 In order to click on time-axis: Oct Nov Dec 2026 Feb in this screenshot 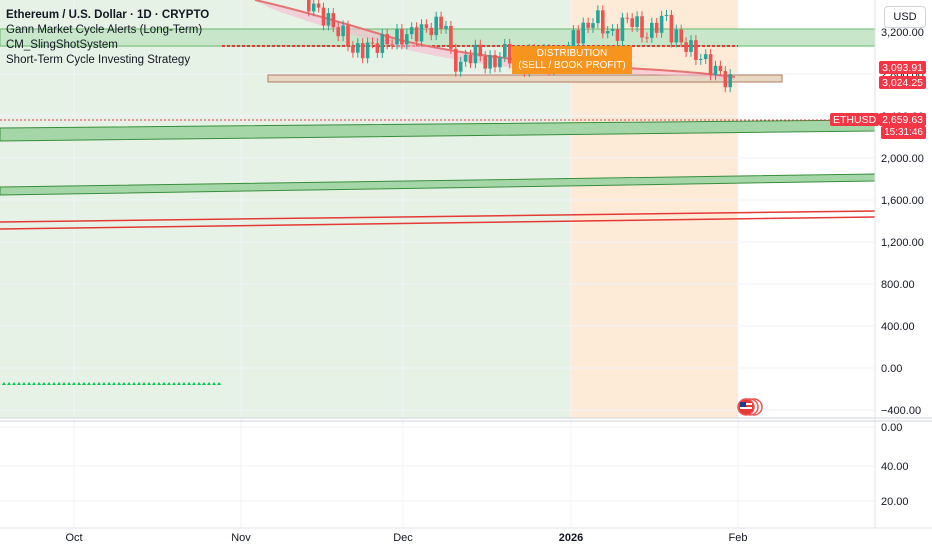, I will do `click(406, 538)`.